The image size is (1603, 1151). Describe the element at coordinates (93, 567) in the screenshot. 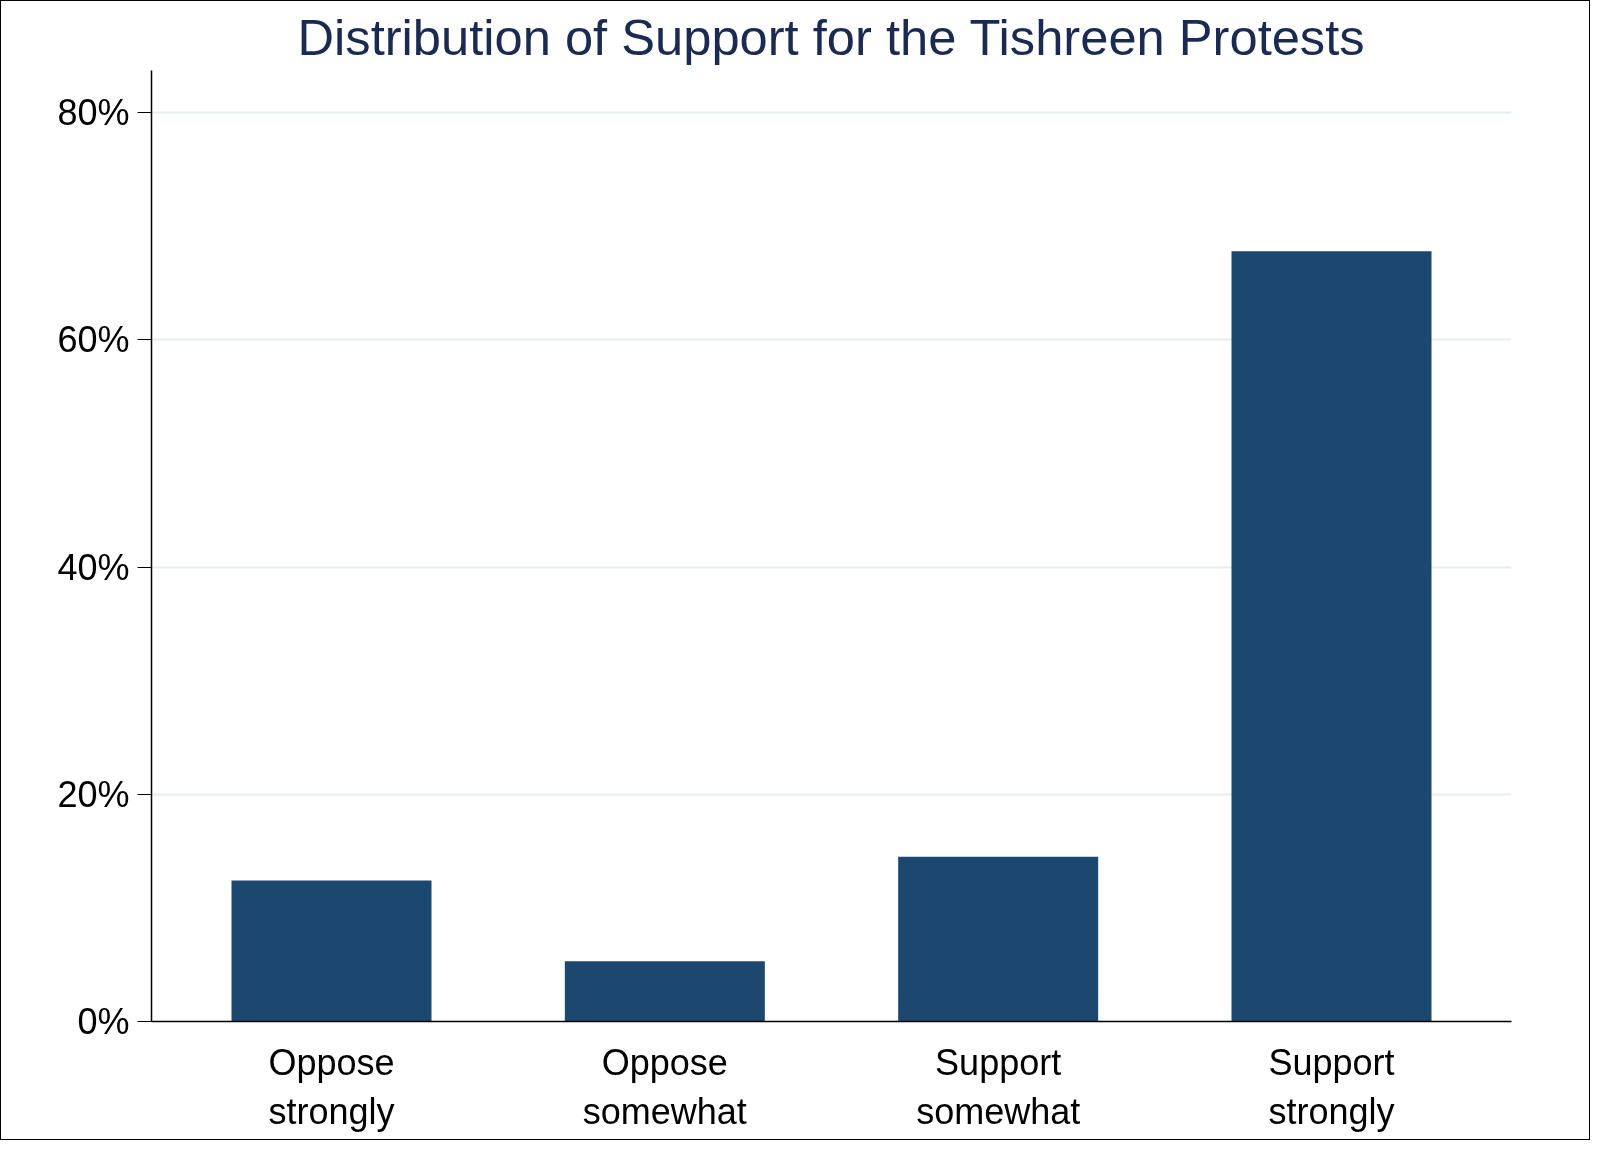

I see `y-tick-label: 40%` at that location.